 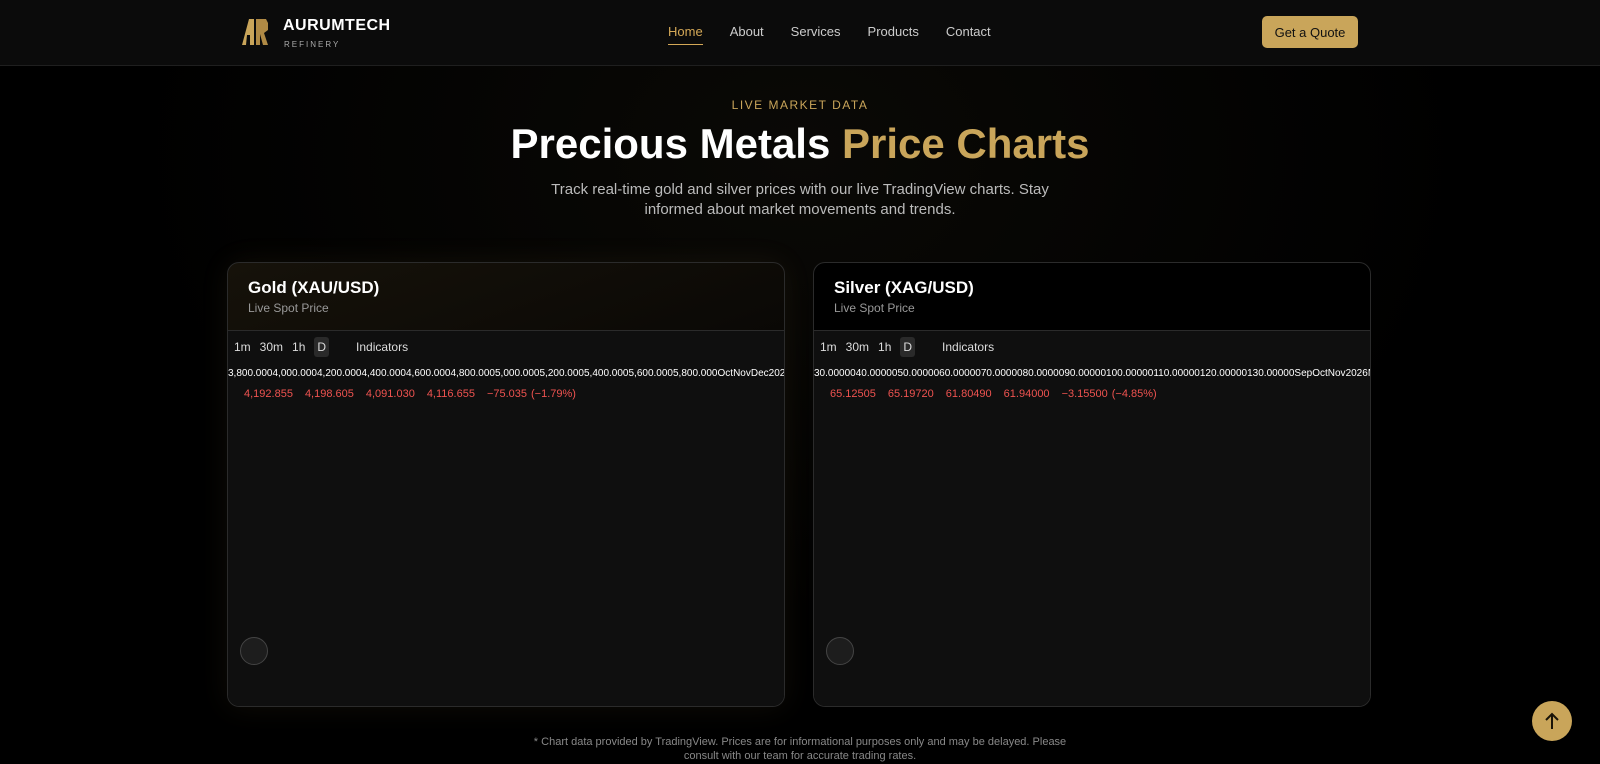 I want to click on card-title: Silver (XAG/USD), so click(x=904, y=287).